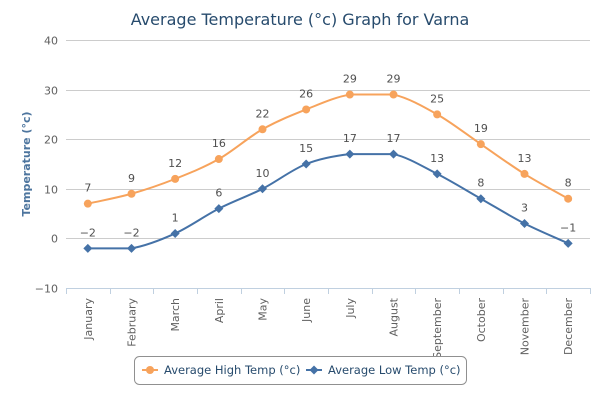 Image resolution: width=600 pixels, height=400 pixels. Describe the element at coordinates (394, 370) in the screenshot. I see `legend-label: Average Low Temp (°c)` at that location.